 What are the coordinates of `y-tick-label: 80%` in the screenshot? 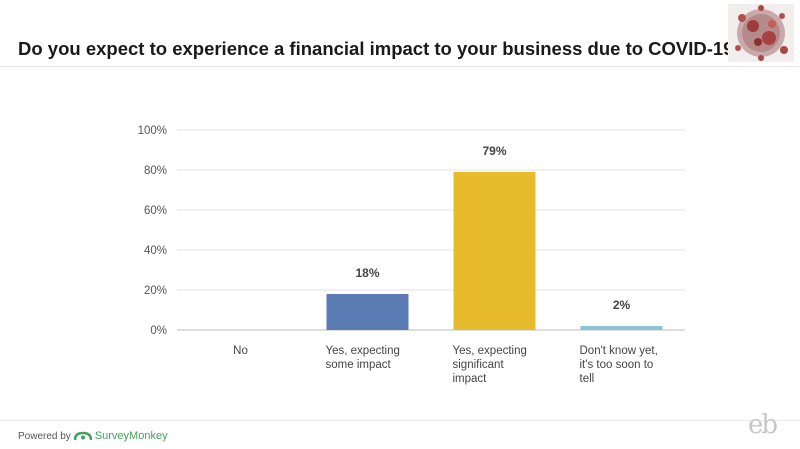 It's located at (155, 171).